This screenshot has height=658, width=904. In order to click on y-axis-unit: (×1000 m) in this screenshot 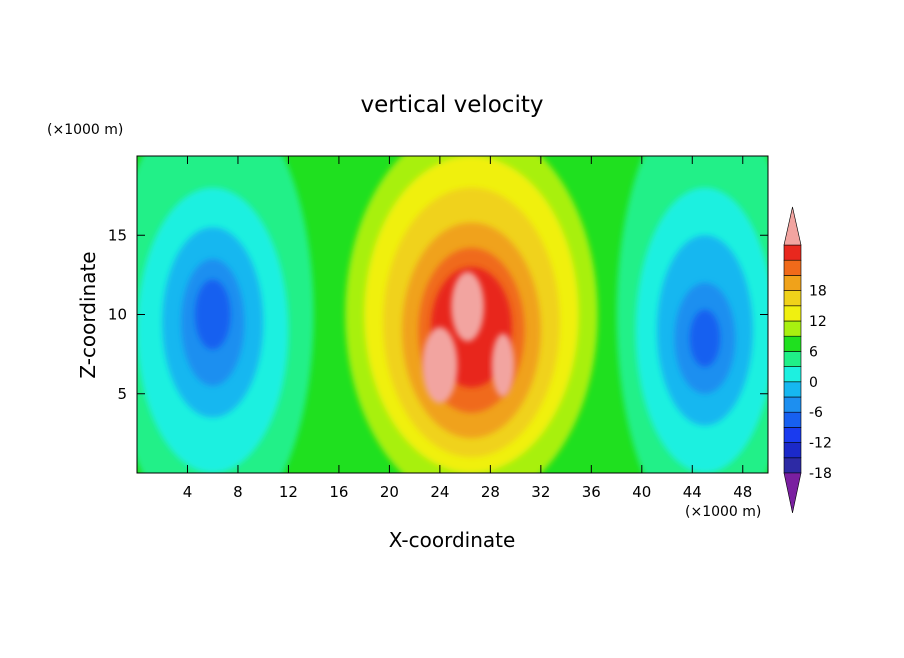, I will do `click(85, 130)`.